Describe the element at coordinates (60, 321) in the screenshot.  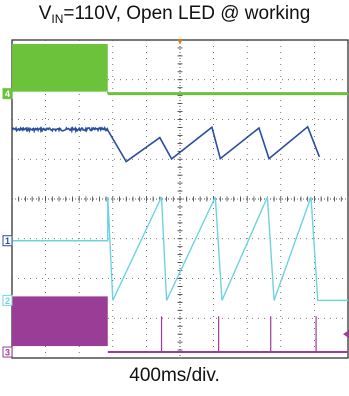
I see `purple-trace-band` at that location.